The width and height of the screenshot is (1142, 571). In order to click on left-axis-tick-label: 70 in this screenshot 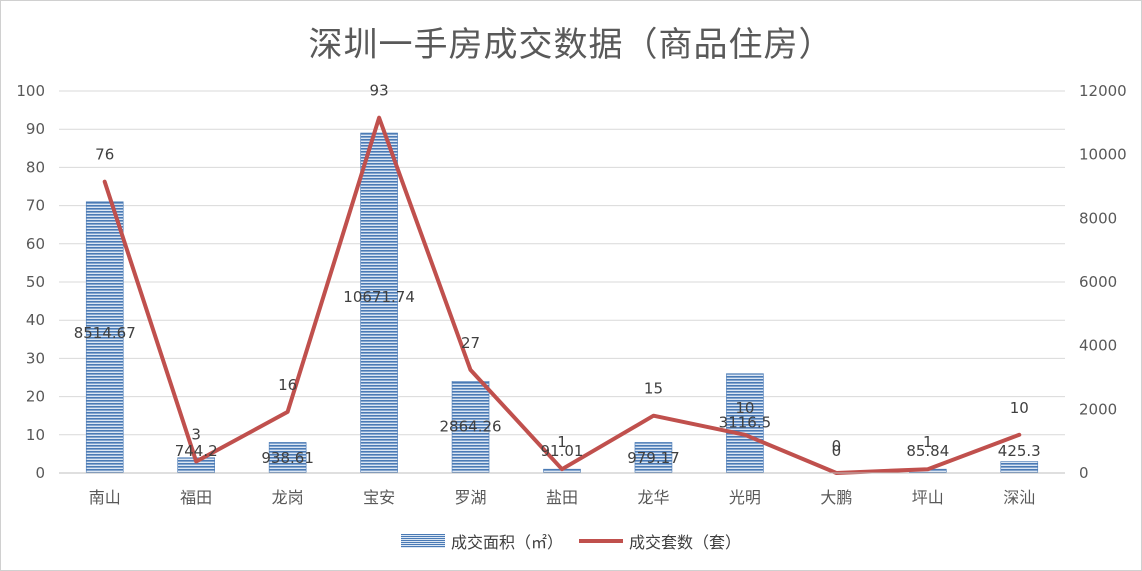, I will do `click(35, 206)`.